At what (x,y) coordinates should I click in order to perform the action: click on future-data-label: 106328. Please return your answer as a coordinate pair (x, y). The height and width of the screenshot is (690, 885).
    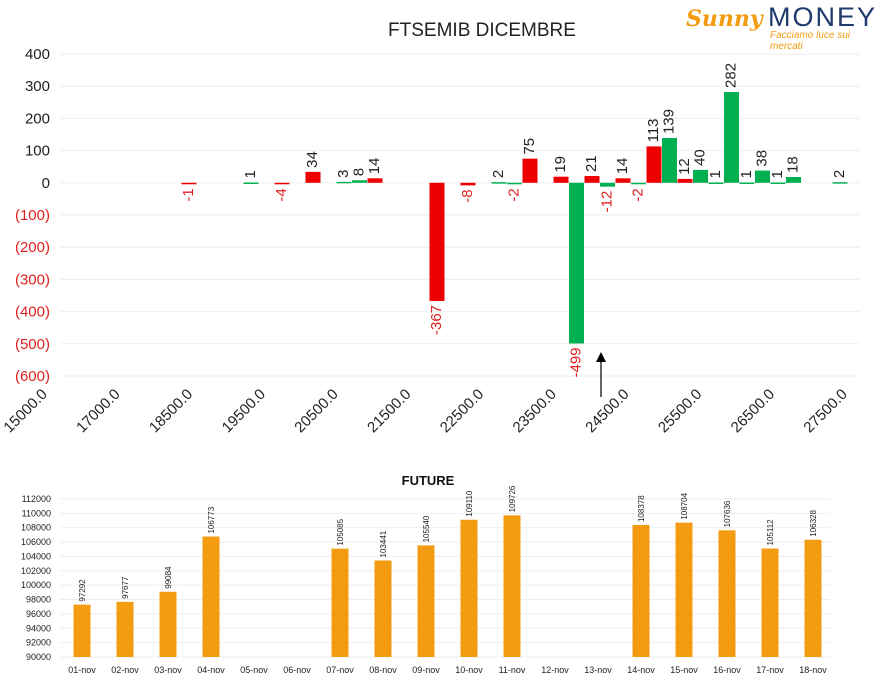
    Looking at the image, I should click on (813, 522).